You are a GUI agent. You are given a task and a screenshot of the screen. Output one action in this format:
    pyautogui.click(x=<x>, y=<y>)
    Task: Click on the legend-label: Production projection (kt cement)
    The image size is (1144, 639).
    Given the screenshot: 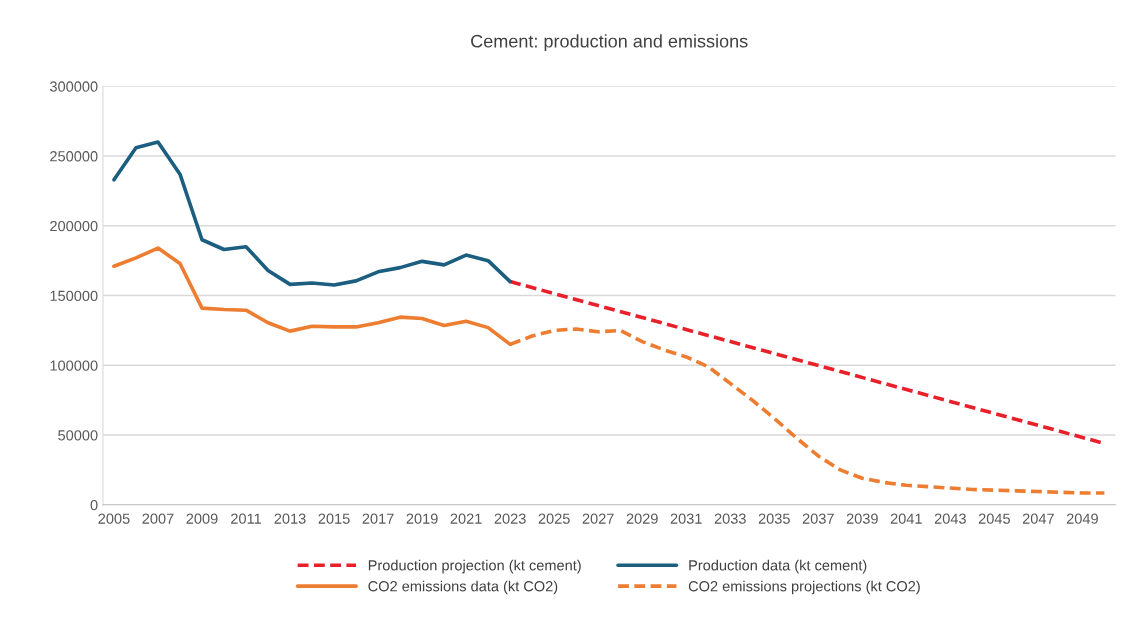 What is the action you would take?
    pyautogui.click(x=474, y=566)
    